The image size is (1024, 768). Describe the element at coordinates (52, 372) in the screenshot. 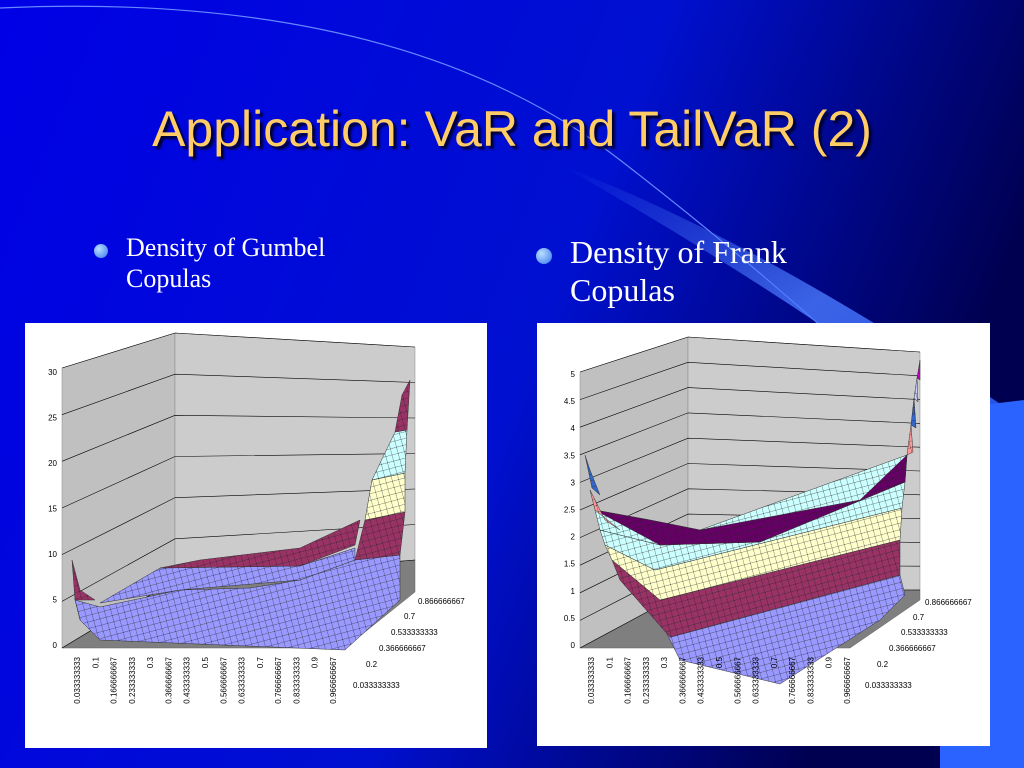

I see `y-tick-label: 30` at that location.